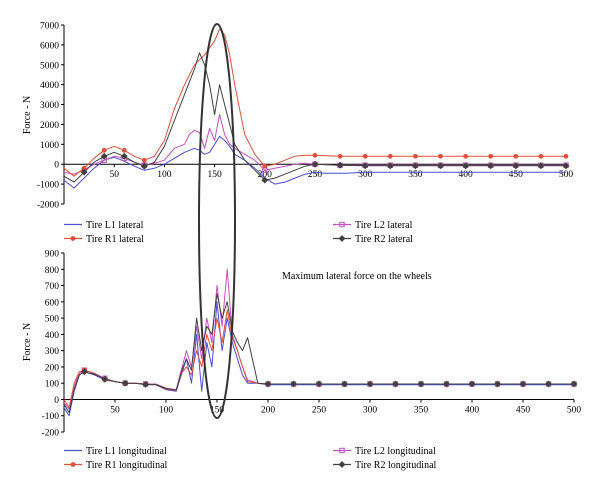  Describe the element at coordinates (127, 465) in the screenshot. I see `legend-label: Tire R1 longitudinal` at that location.